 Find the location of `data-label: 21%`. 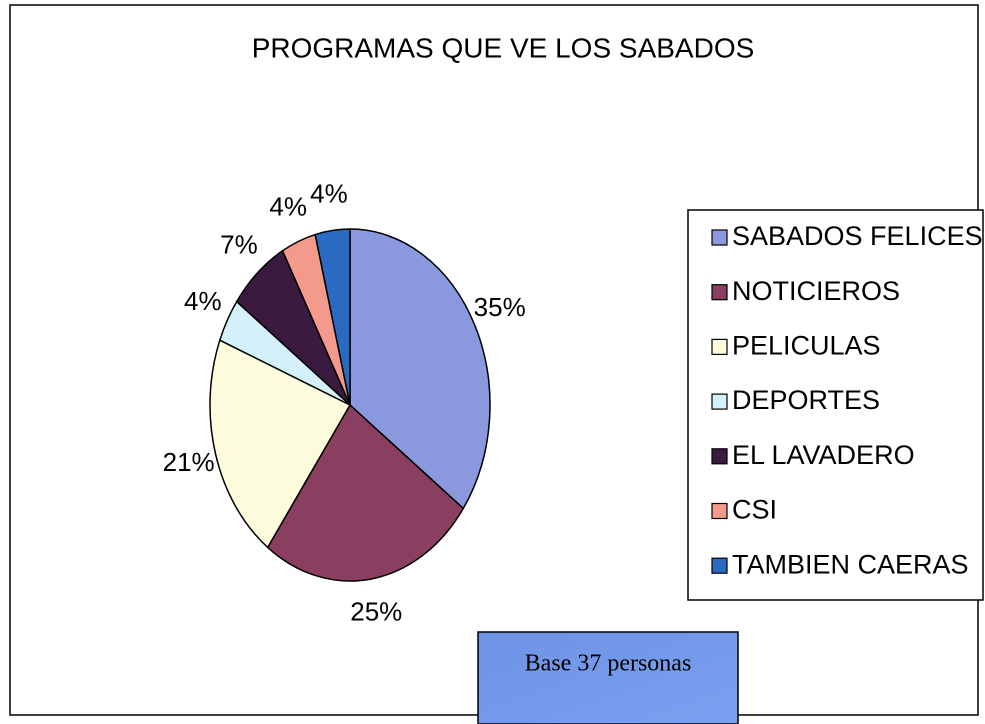

data-label: 21% is located at coordinates (189, 462).